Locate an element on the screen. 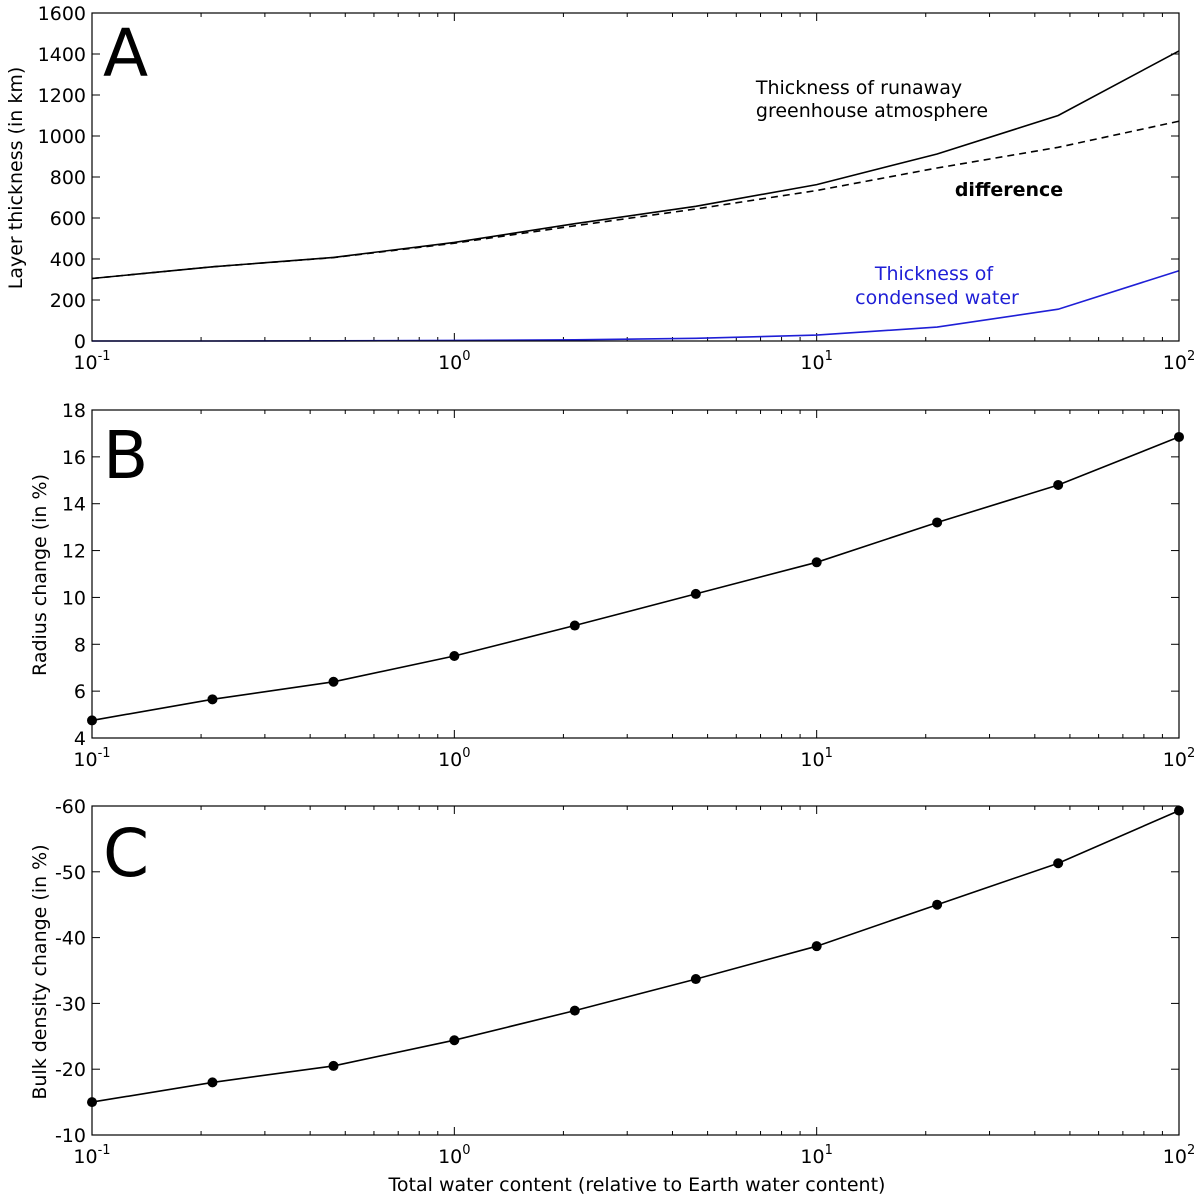 Image resolution: width=1200 pixels, height=1199 pixels. y-tick-label: -20 is located at coordinates (70, 1070).